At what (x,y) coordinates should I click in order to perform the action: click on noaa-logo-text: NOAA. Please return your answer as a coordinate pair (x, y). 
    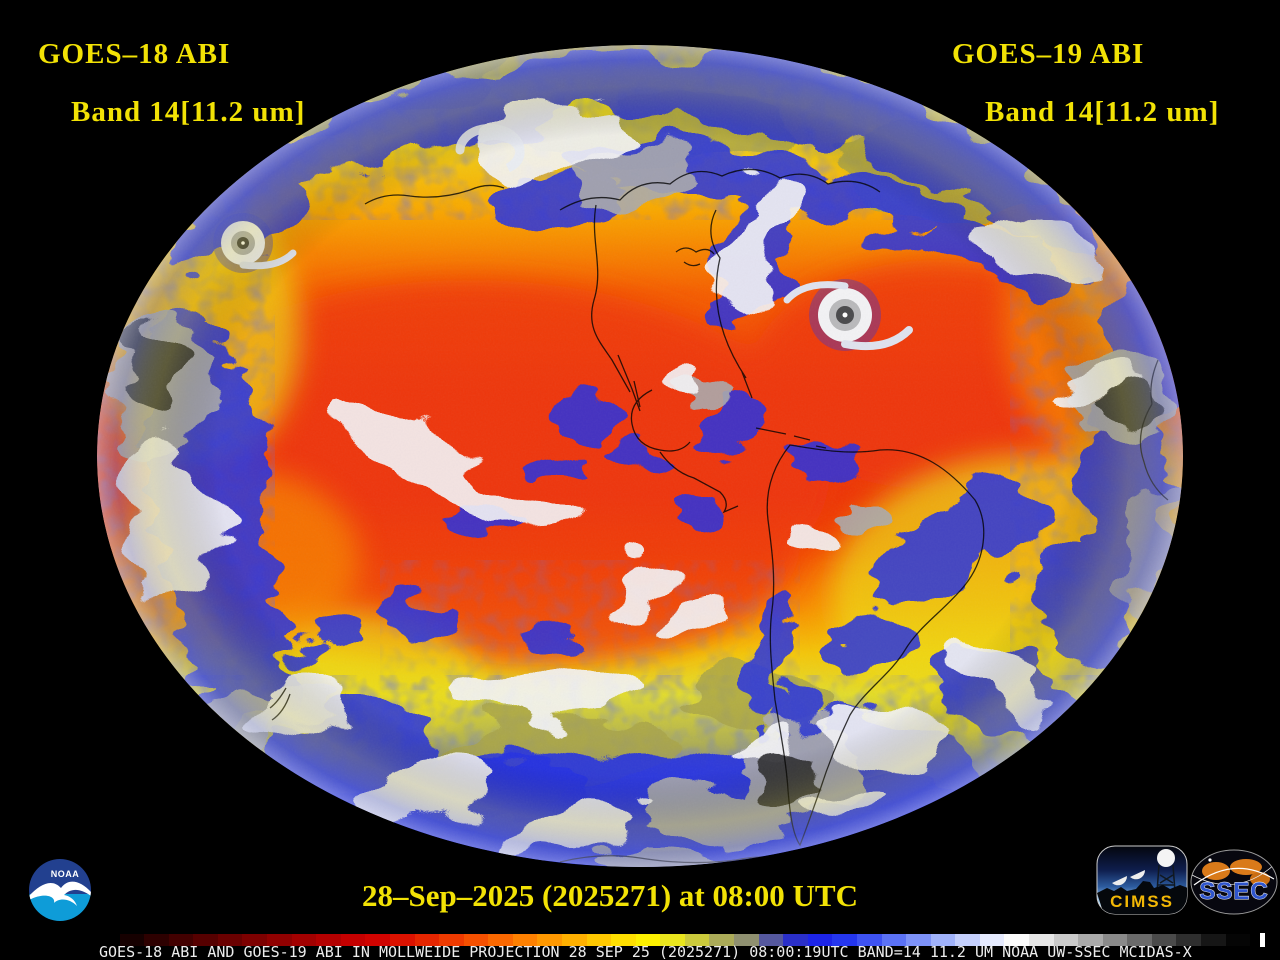
    Looking at the image, I should click on (65, 874).